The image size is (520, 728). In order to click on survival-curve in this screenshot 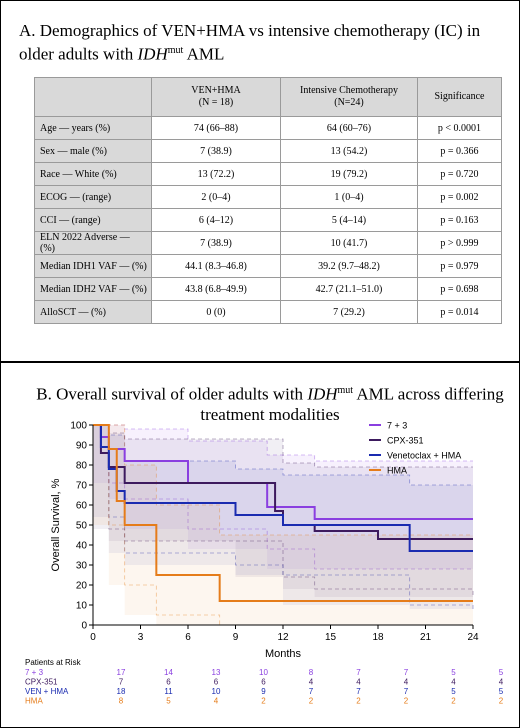, I will do `click(283, 472)`.